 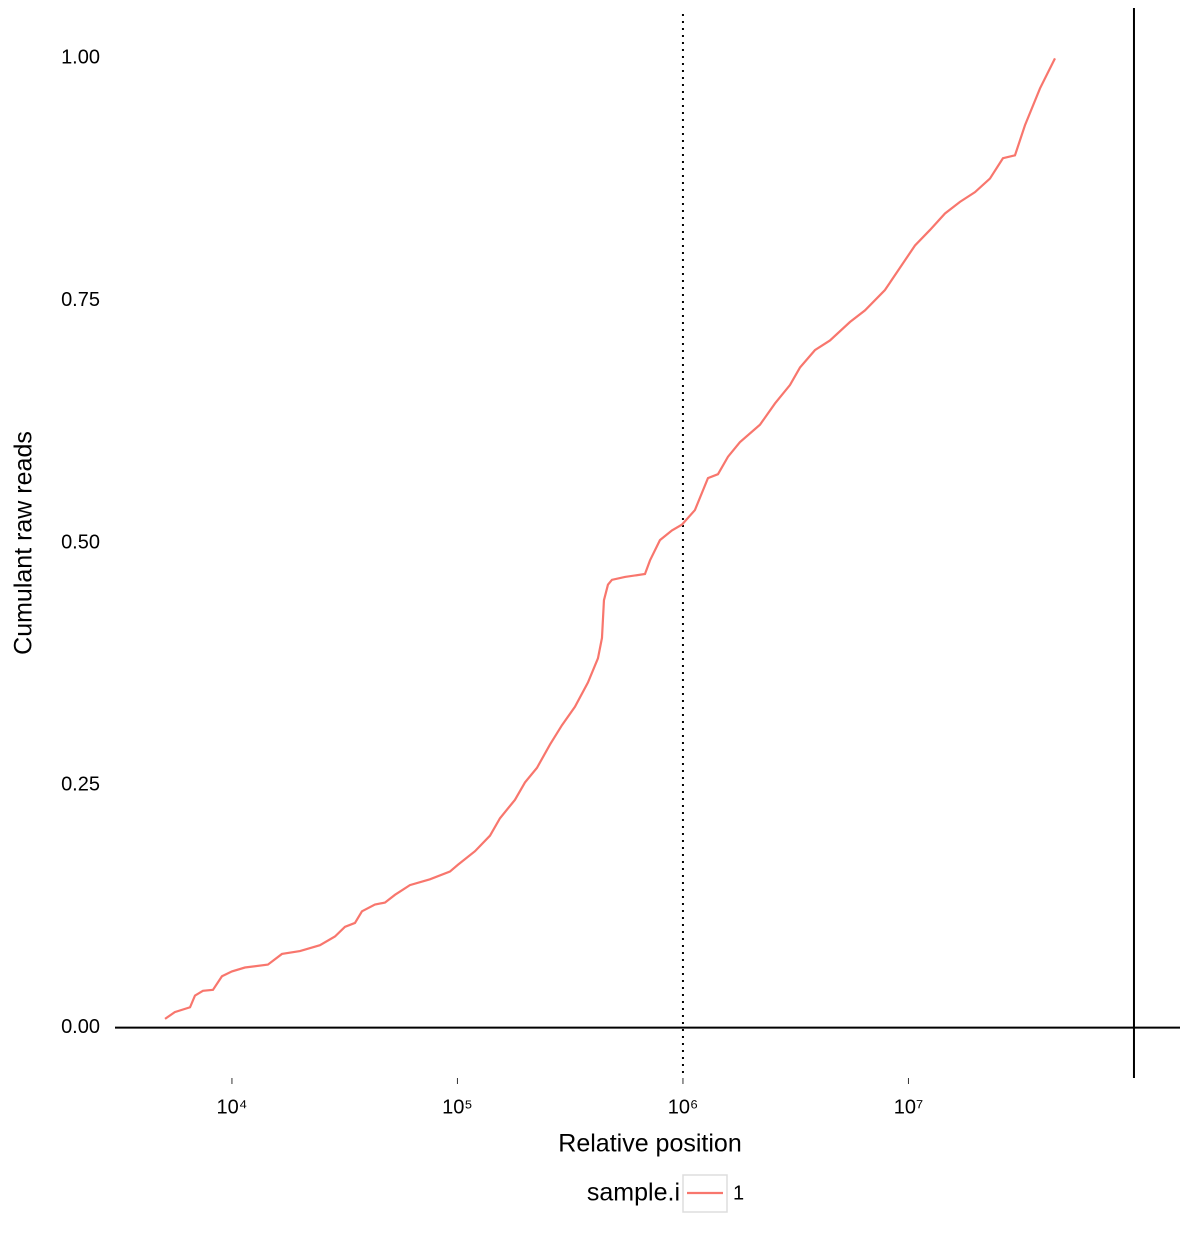 I want to click on y-tick-label: 1.00, so click(x=80, y=58).